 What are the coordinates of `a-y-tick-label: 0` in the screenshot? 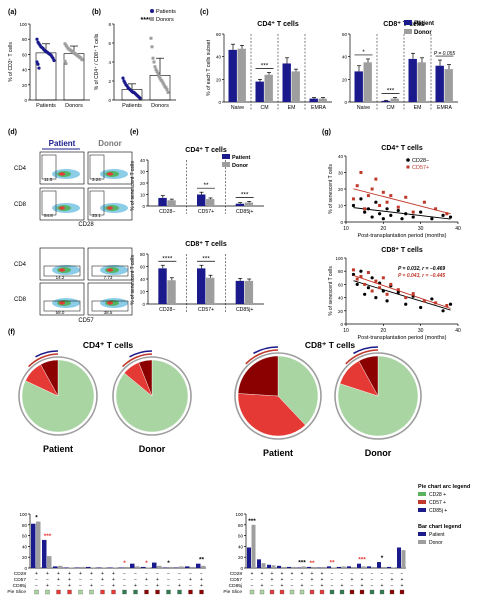 It's located at (25, 100).